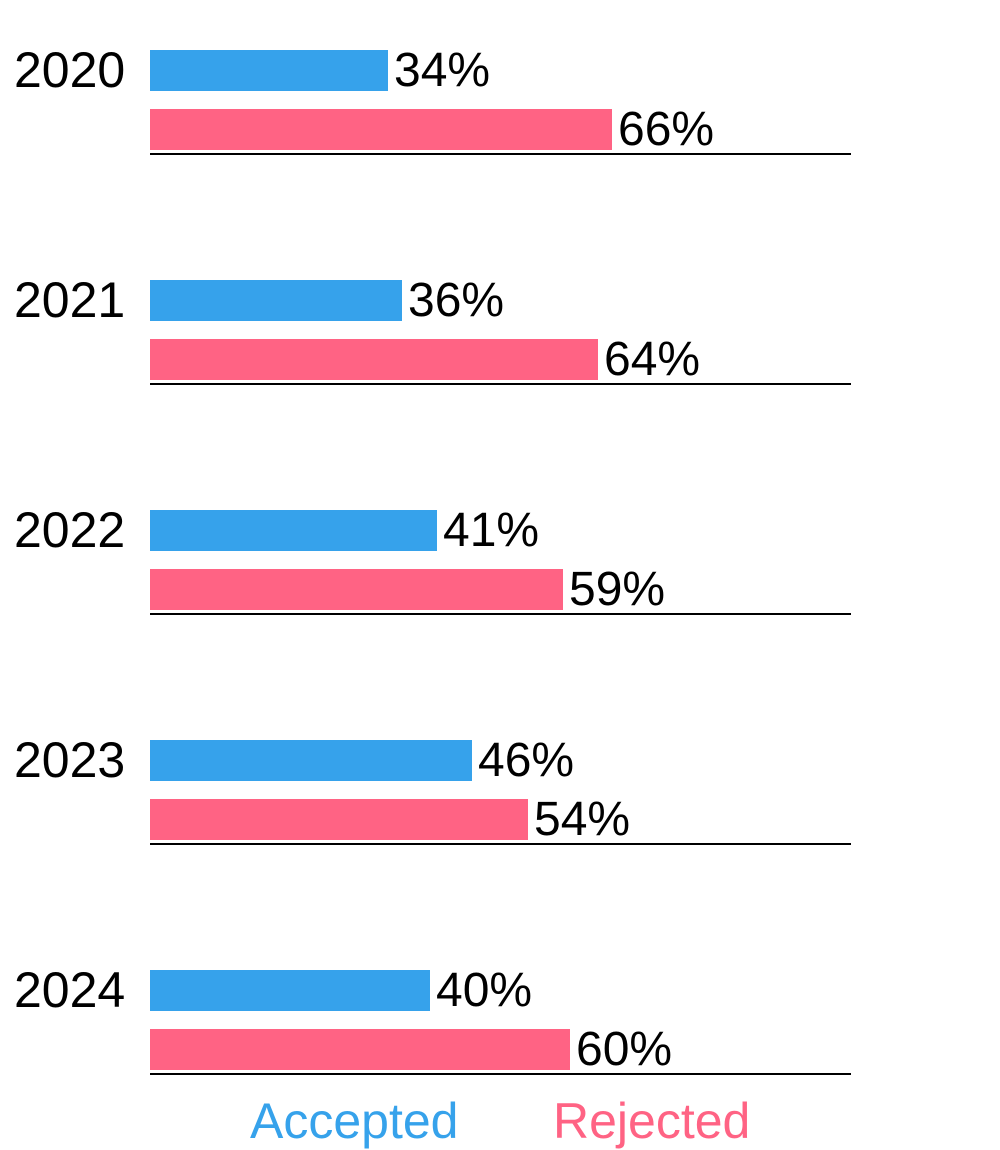  I want to click on rejected-bar-row: 54%, so click(390, 819).